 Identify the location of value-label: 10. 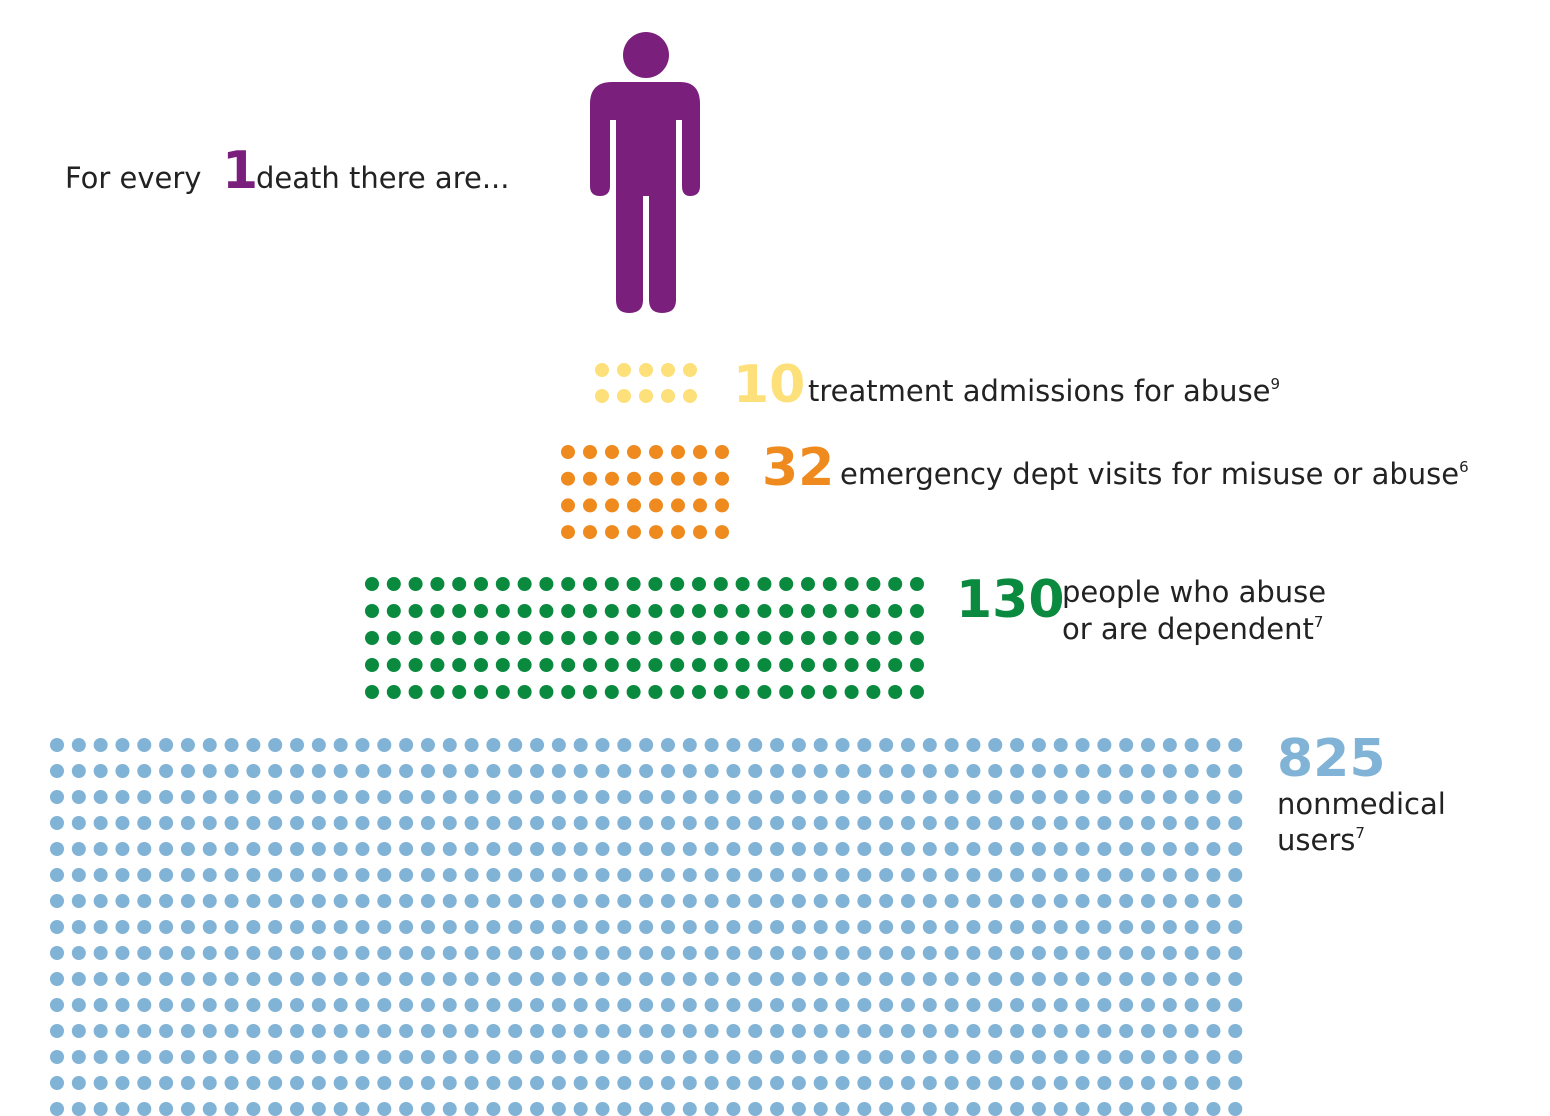
(769, 385).